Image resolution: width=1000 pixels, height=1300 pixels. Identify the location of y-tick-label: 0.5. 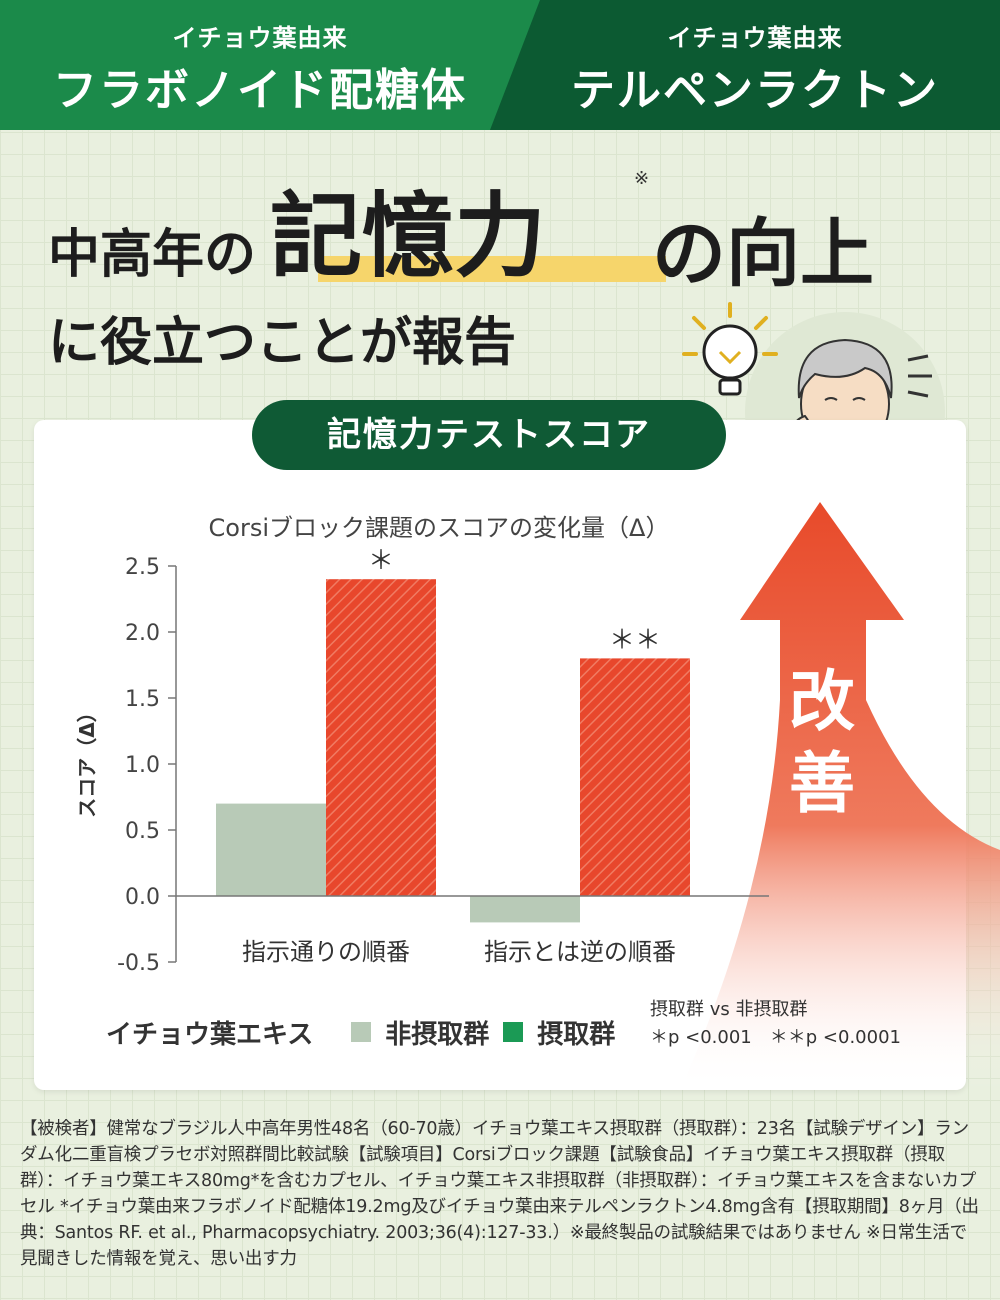
(142, 831).